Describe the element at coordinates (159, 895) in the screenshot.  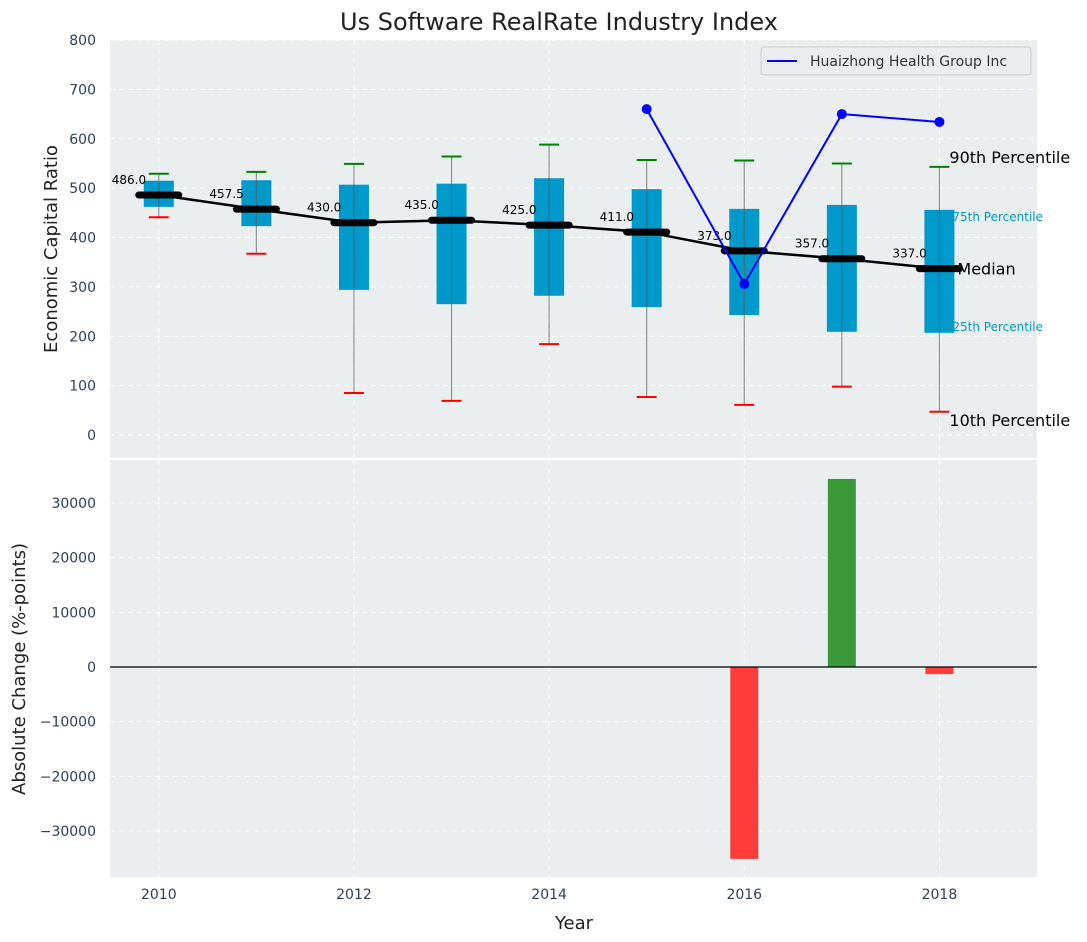
I see `x-tick-label: 2010` at that location.